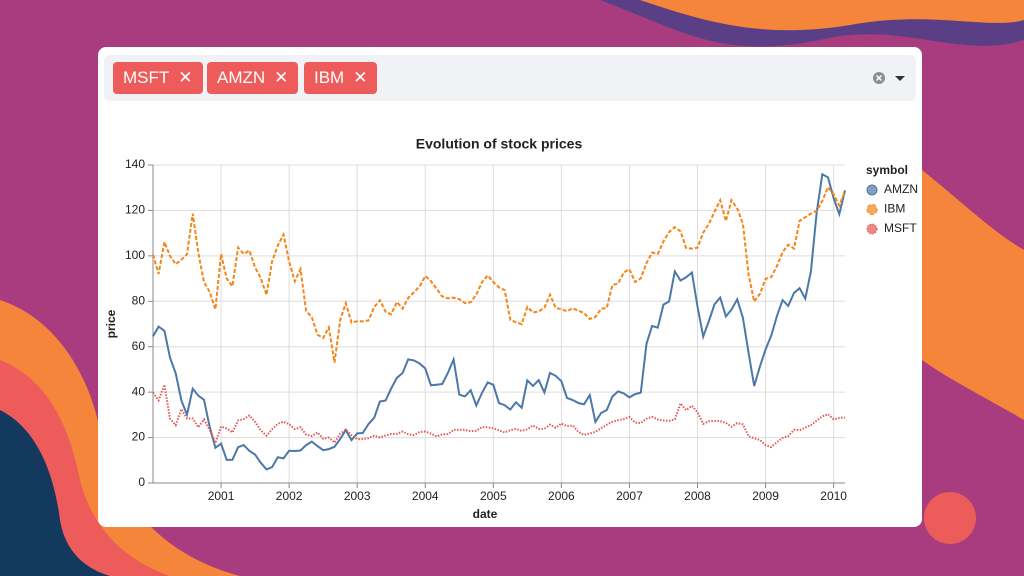 This screenshot has width=1024, height=576. What do you see at coordinates (901, 189) in the screenshot?
I see `legend-label: AMZN` at bounding box center [901, 189].